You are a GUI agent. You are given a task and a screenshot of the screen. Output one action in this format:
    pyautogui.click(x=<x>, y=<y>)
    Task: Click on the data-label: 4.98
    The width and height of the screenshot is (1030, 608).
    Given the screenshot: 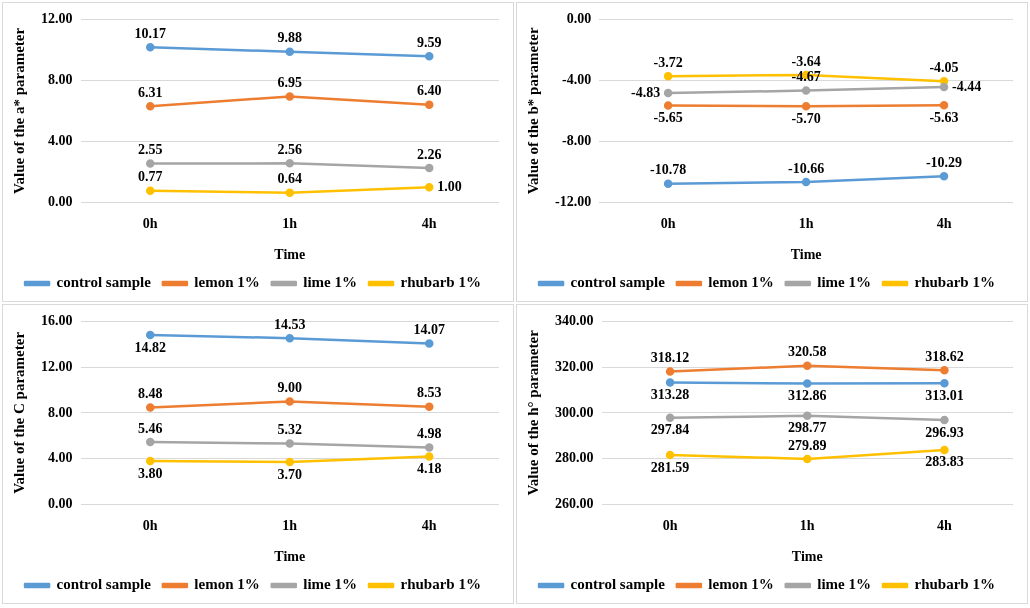 What is the action you would take?
    pyautogui.click(x=429, y=434)
    